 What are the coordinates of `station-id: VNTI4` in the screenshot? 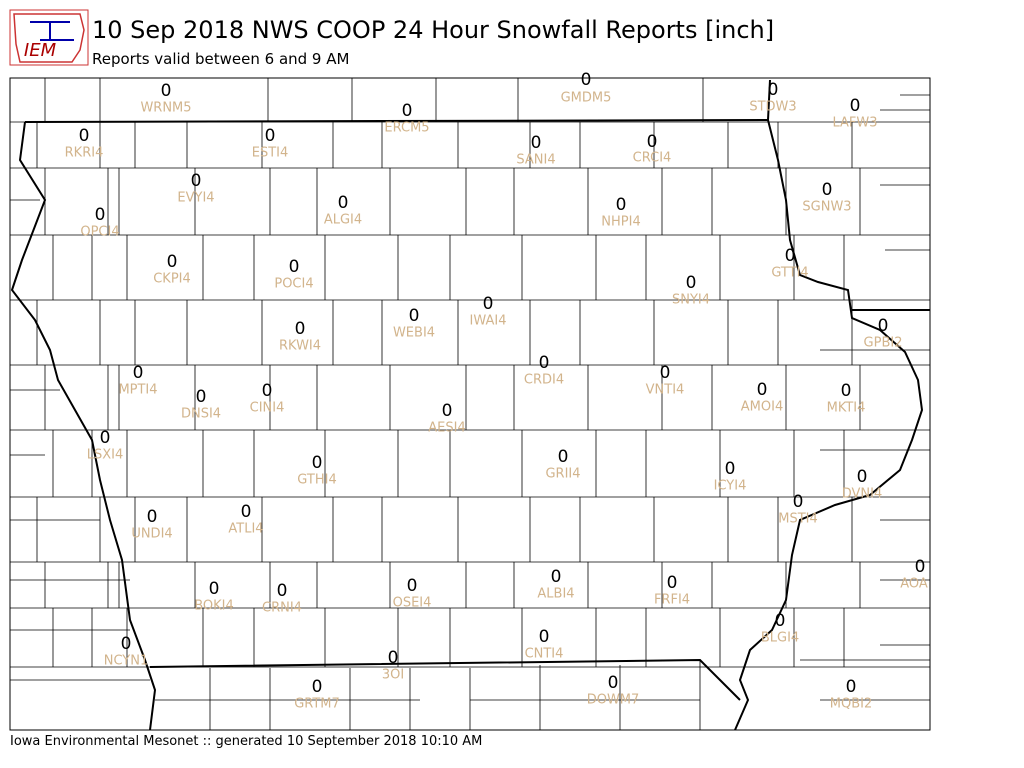 It's located at (665, 390).